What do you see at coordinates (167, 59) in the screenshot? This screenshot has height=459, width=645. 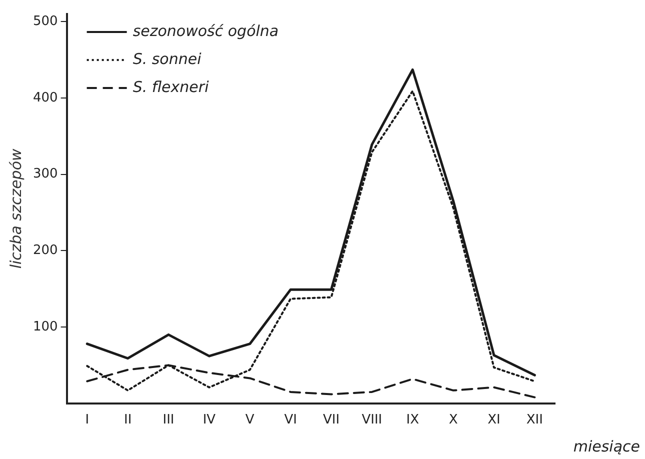 I see `legend-label: S. sonnei` at bounding box center [167, 59].